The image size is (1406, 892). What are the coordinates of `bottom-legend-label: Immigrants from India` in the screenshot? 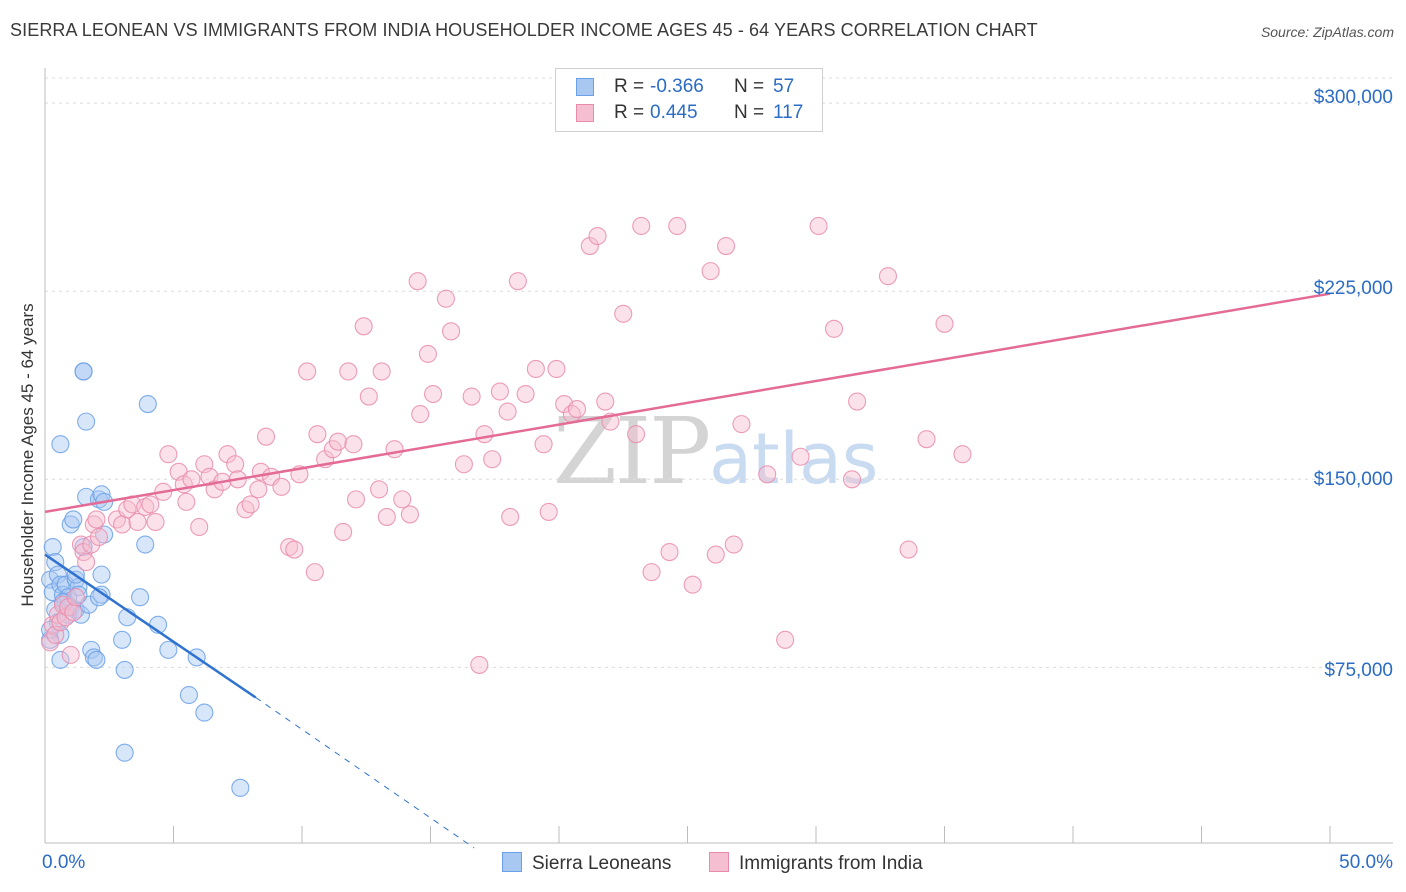 It's located at (831, 863).